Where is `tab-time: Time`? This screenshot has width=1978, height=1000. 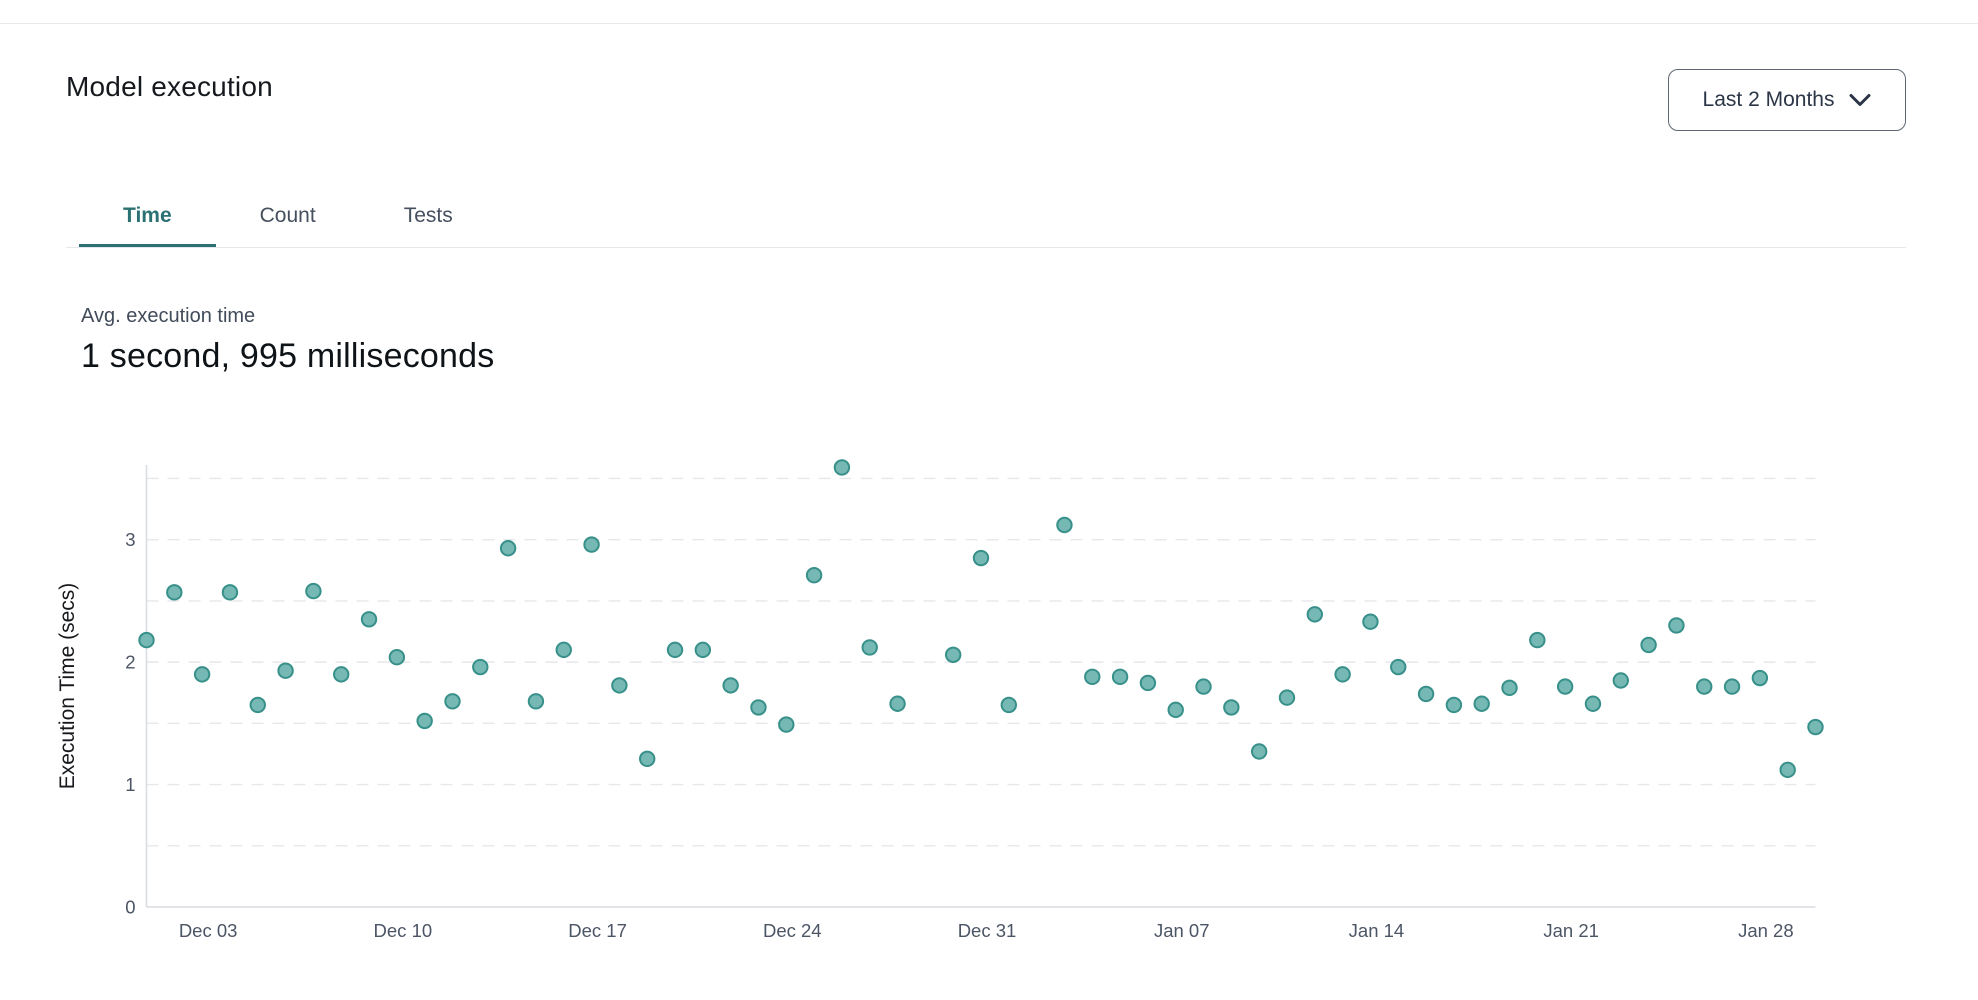 tab-time: Time is located at coordinates (147, 218).